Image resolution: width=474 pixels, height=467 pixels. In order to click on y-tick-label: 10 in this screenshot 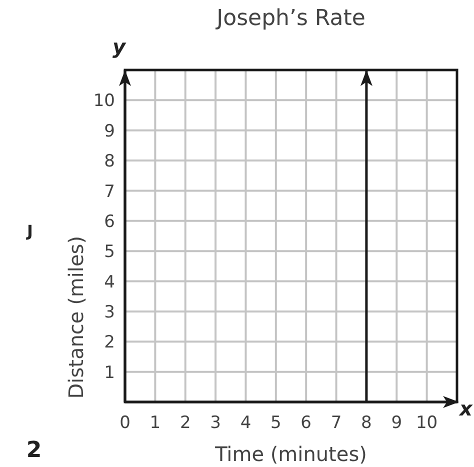, I will do `click(104, 101)`.